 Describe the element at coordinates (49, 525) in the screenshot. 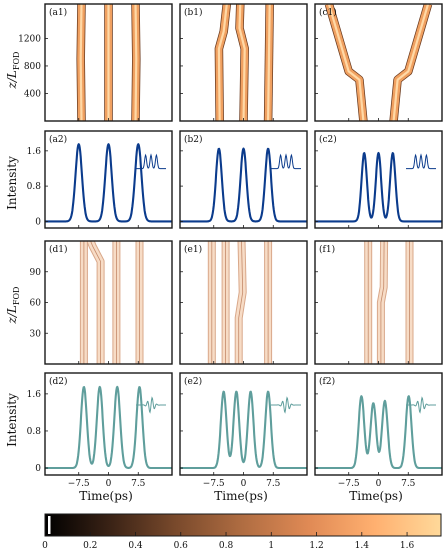

I see `colorbar-marker` at that location.